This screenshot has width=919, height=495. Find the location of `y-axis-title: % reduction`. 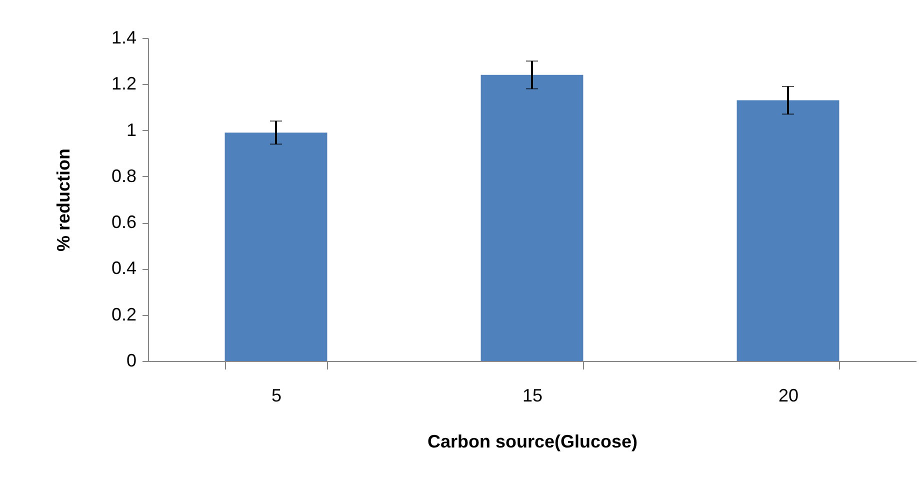

y-axis-title: % reduction is located at coordinates (63, 200).